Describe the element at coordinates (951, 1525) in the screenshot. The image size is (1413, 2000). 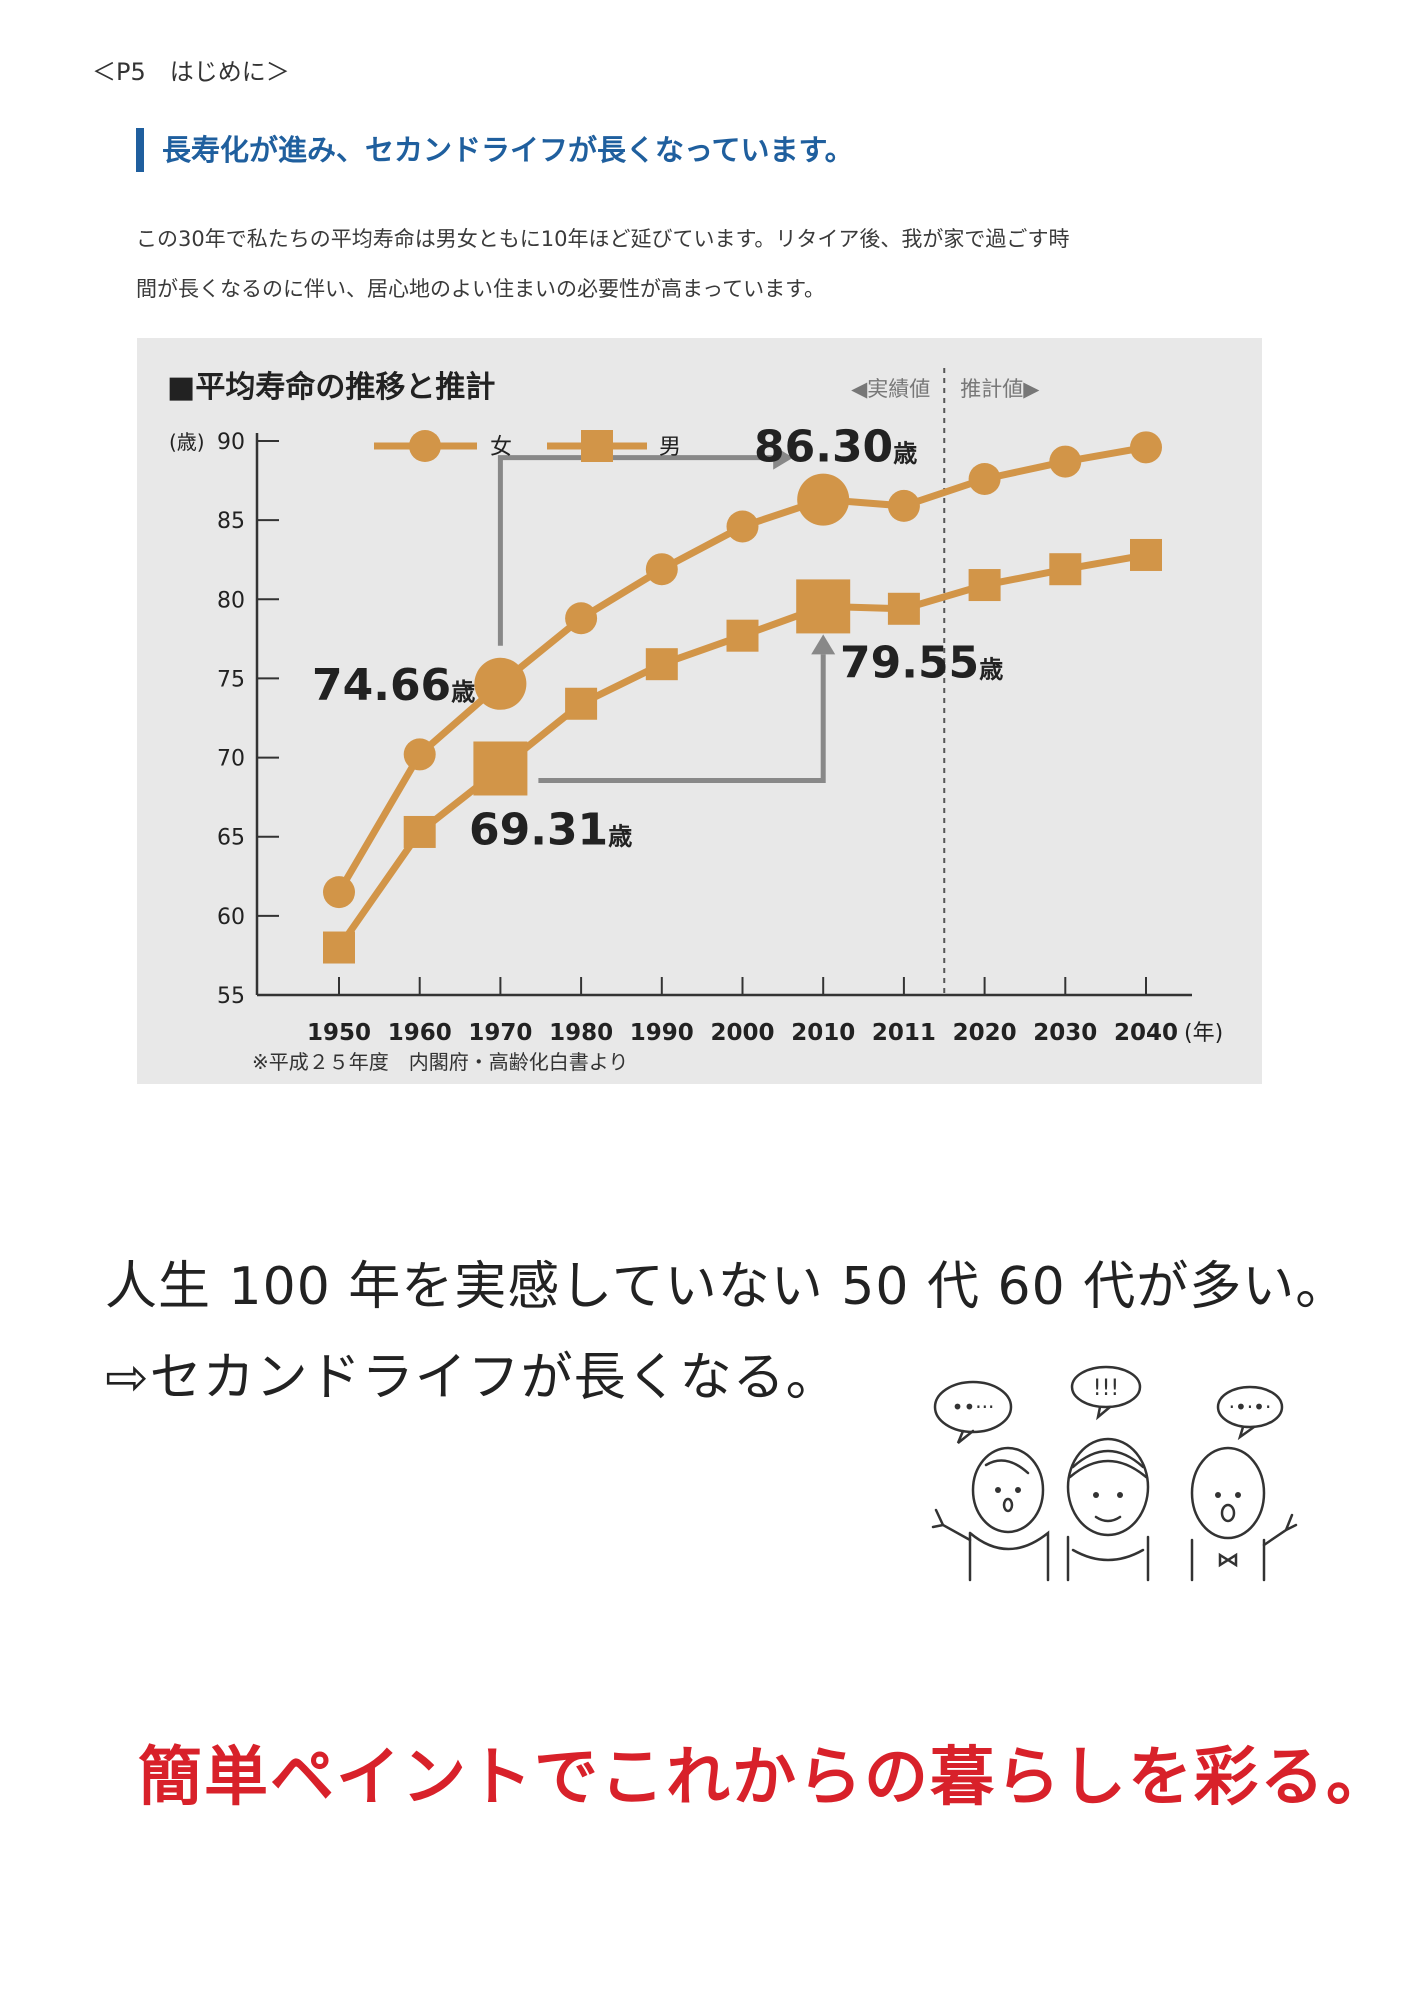
I see `person-left-arm` at that location.